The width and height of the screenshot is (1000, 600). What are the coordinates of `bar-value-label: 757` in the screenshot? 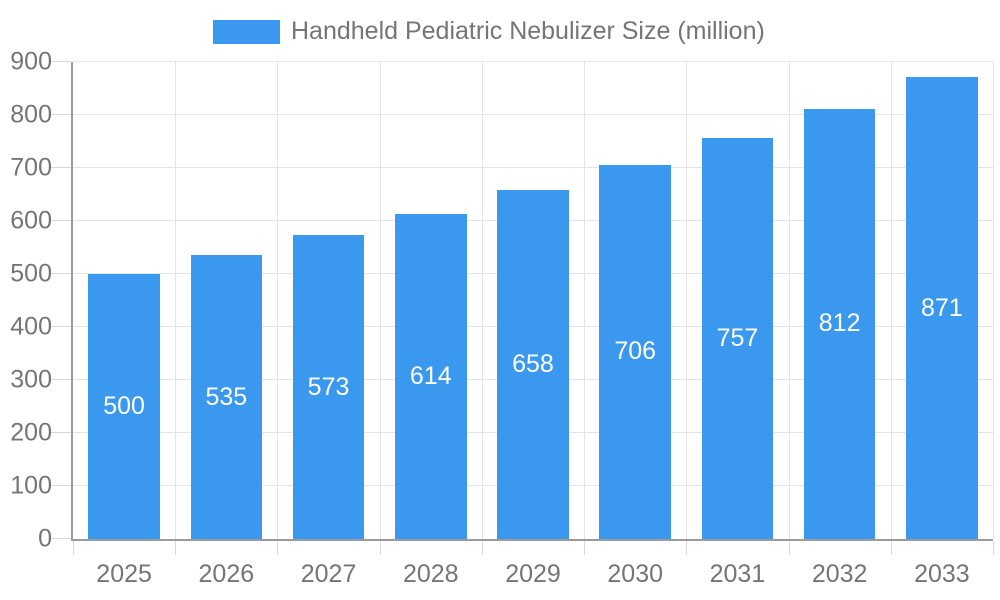 It's located at (737, 337).